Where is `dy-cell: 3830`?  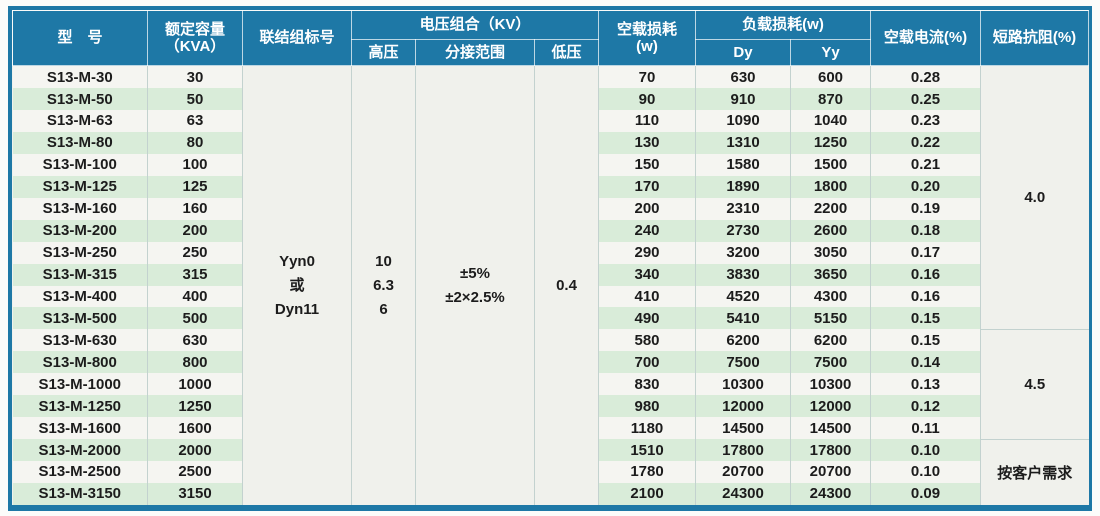
dy-cell: 3830 is located at coordinates (743, 274).